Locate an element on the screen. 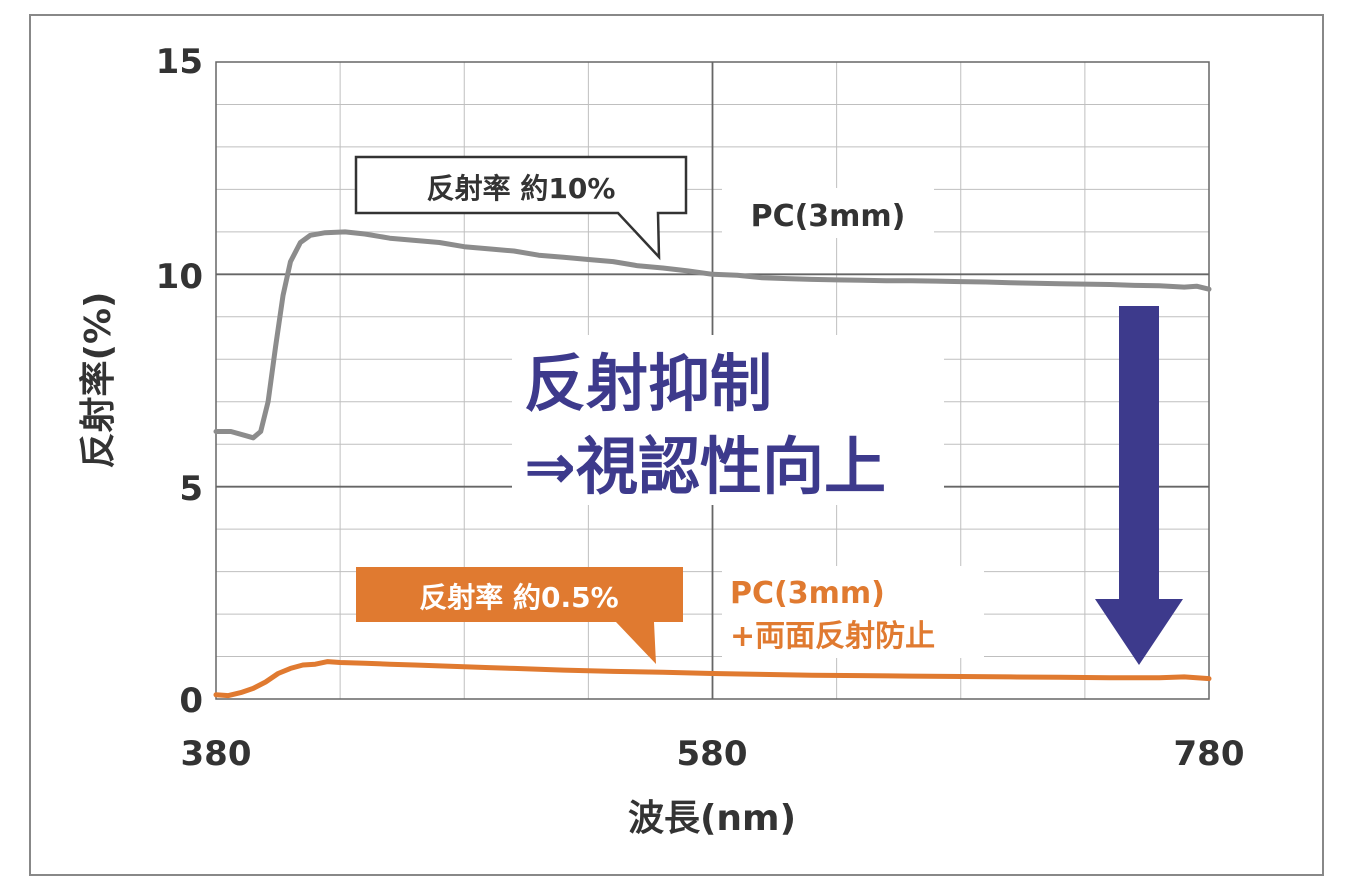 This screenshot has width=1356, height=896. orange-callout-box is located at coordinates (519, 615).